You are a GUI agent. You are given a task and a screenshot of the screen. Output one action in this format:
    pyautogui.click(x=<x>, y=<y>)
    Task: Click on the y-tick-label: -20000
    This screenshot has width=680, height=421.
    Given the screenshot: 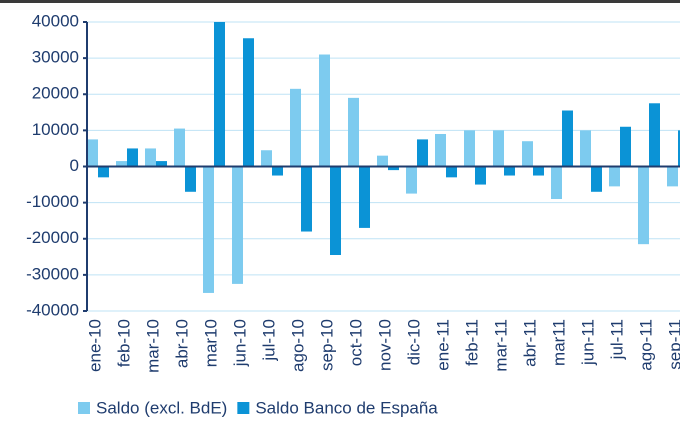 What is the action you would take?
    pyautogui.click(x=52, y=237)
    